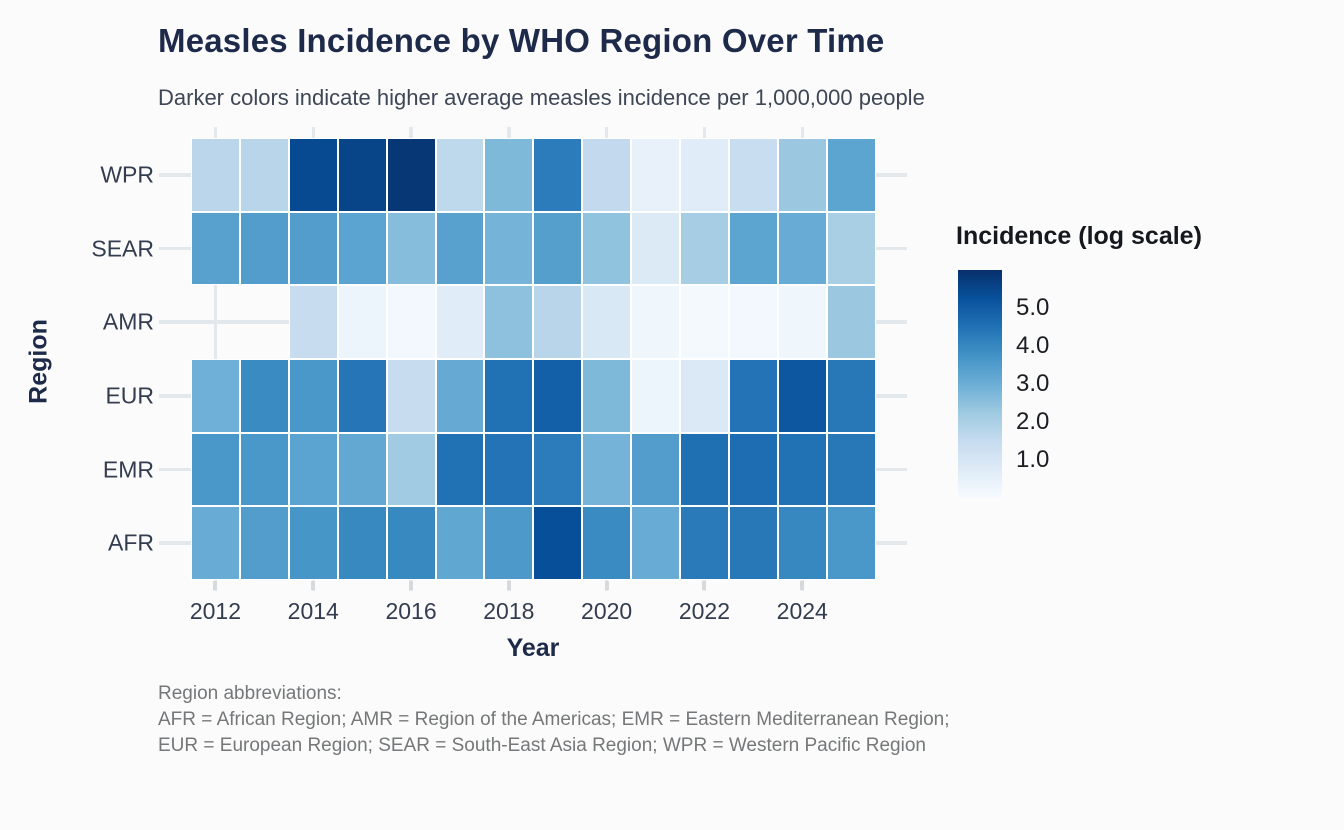 The height and width of the screenshot is (830, 1344). Describe the element at coordinates (1033, 307) in the screenshot. I see `legend-tick-label: 5.0` at that location.